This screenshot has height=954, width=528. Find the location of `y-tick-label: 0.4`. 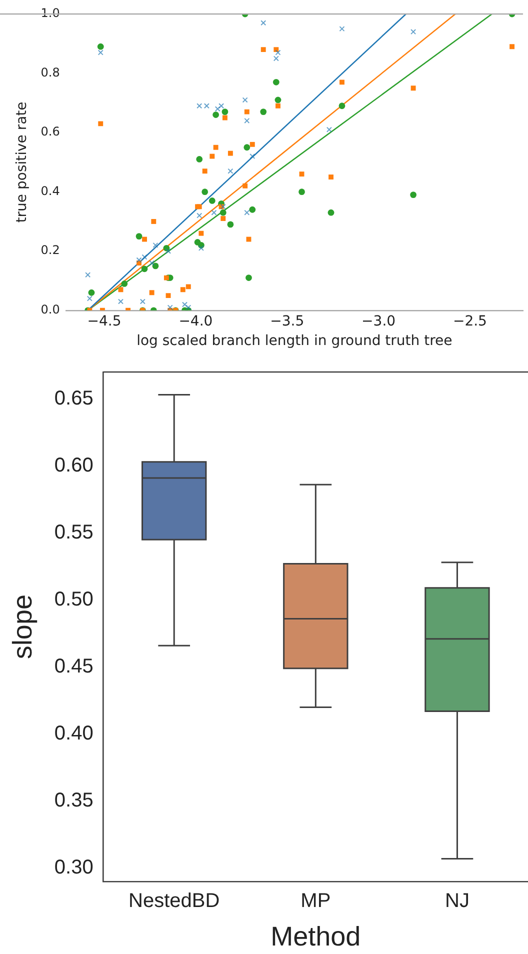

y-tick-label: 0.4 is located at coordinates (50, 191).